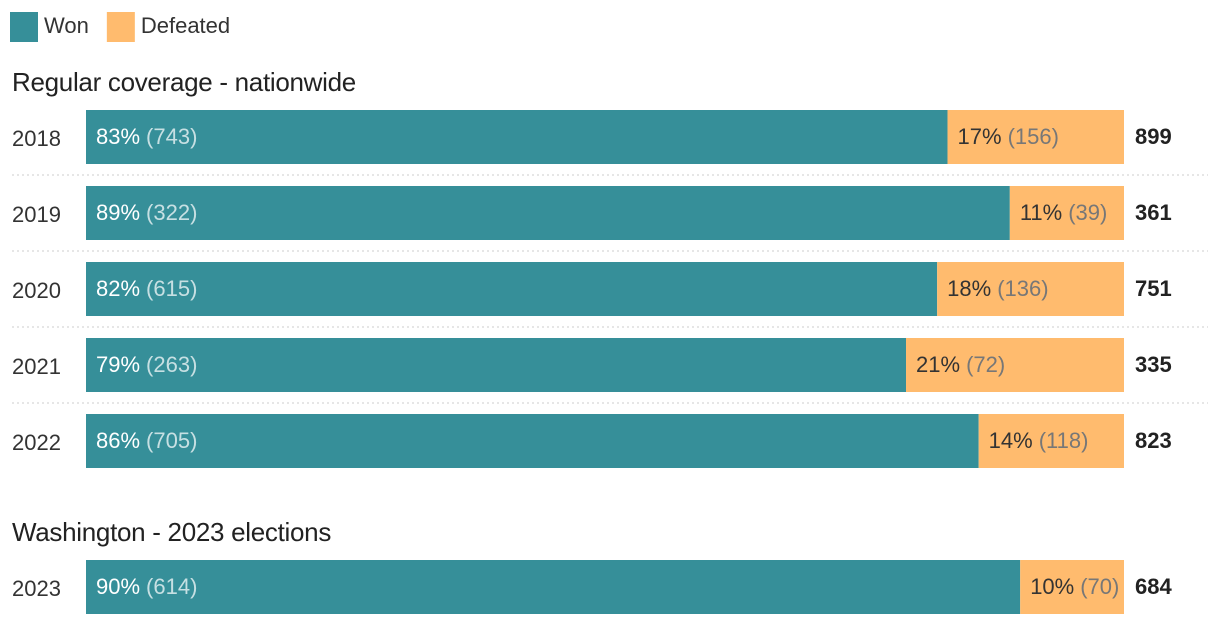 Image resolution: width=1220 pixels, height=626 pixels. I want to click on data-label: 79% (263), so click(146, 364).